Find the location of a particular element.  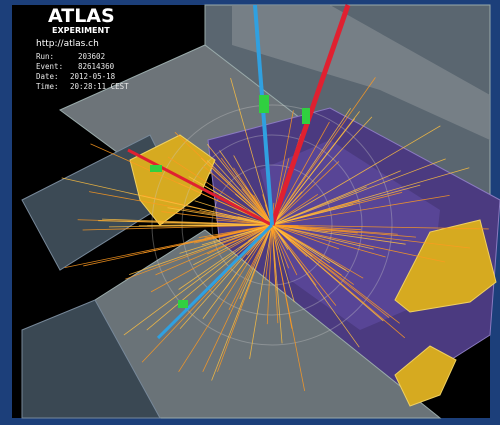

info-value: 20:28:11 CEST is located at coordinates (99, 86).